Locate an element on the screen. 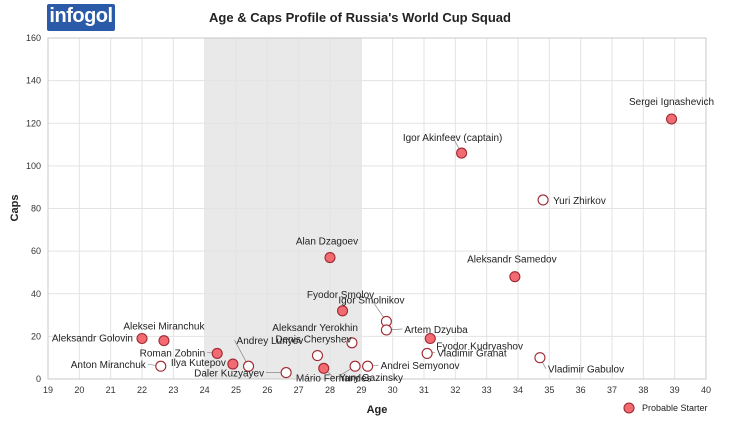 The height and width of the screenshot is (425, 730). x-tick-label: 38 is located at coordinates (643, 390).